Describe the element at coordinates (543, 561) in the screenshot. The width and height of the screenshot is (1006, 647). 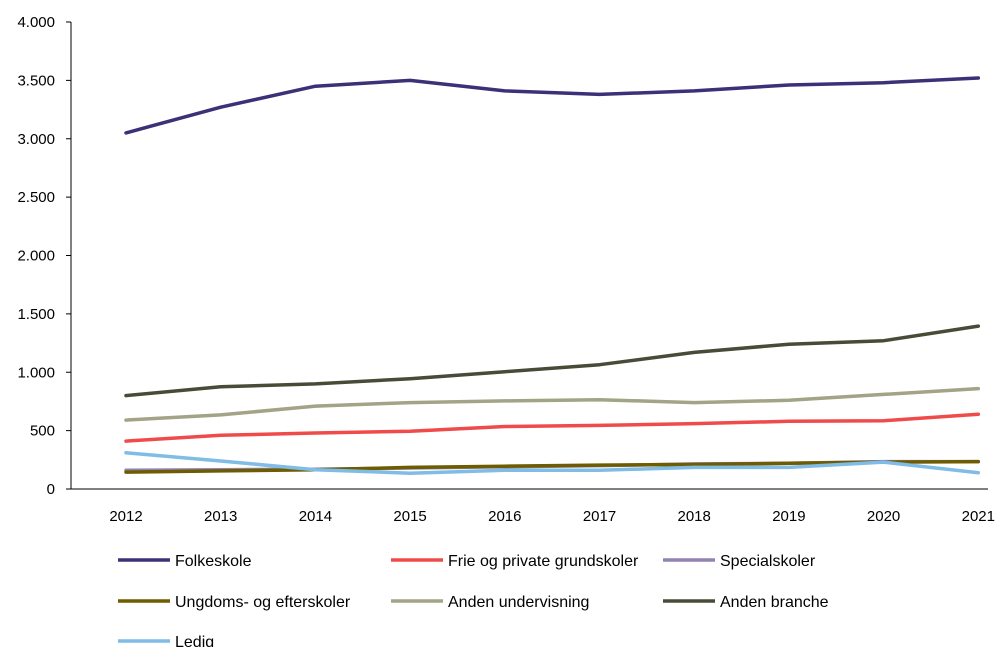
I see `legend-label: Frie og private grundskoler` at that location.